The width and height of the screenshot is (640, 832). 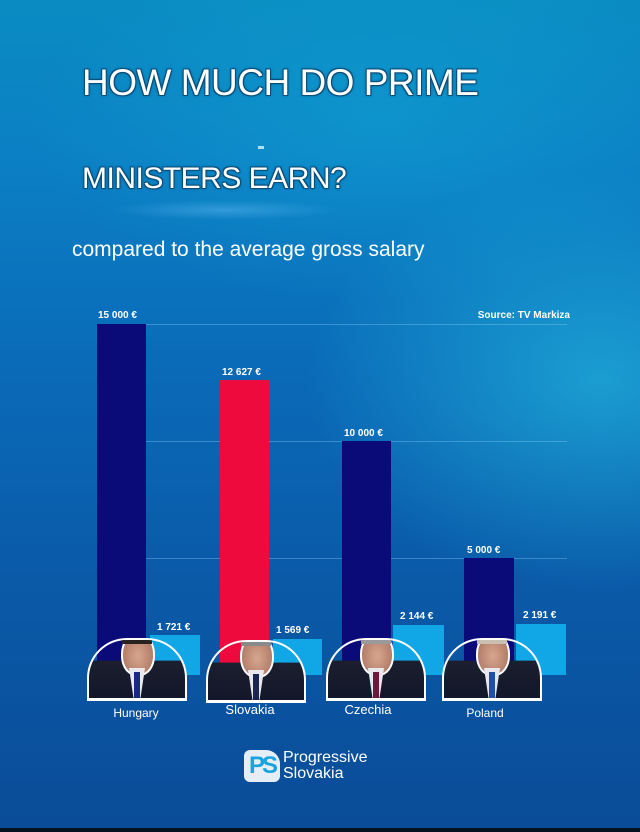 What do you see at coordinates (262, 766) in the screenshot?
I see `ps-logo-icon: PS` at bounding box center [262, 766].